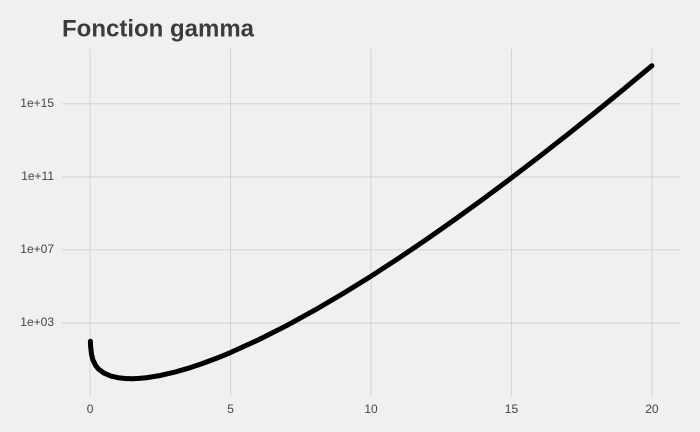  Describe the element at coordinates (90, 409) in the screenshot. I see `x-tick-label: 0` at that location.